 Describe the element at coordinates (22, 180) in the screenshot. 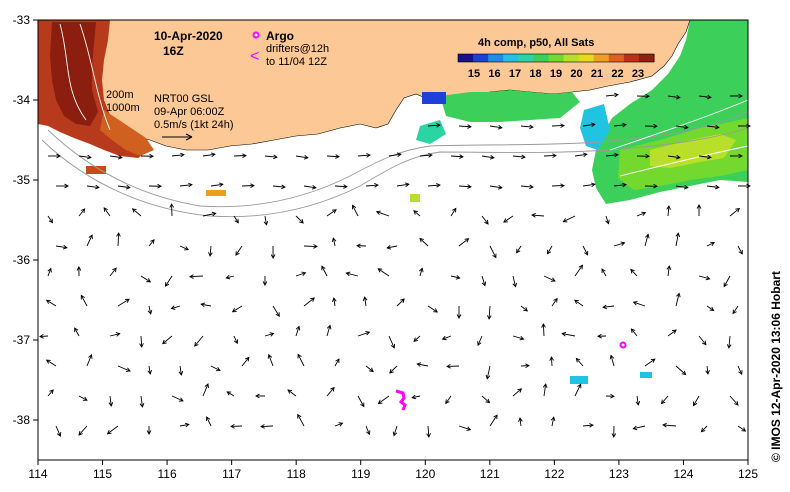

I see `y-tick-label: -35` at that location.